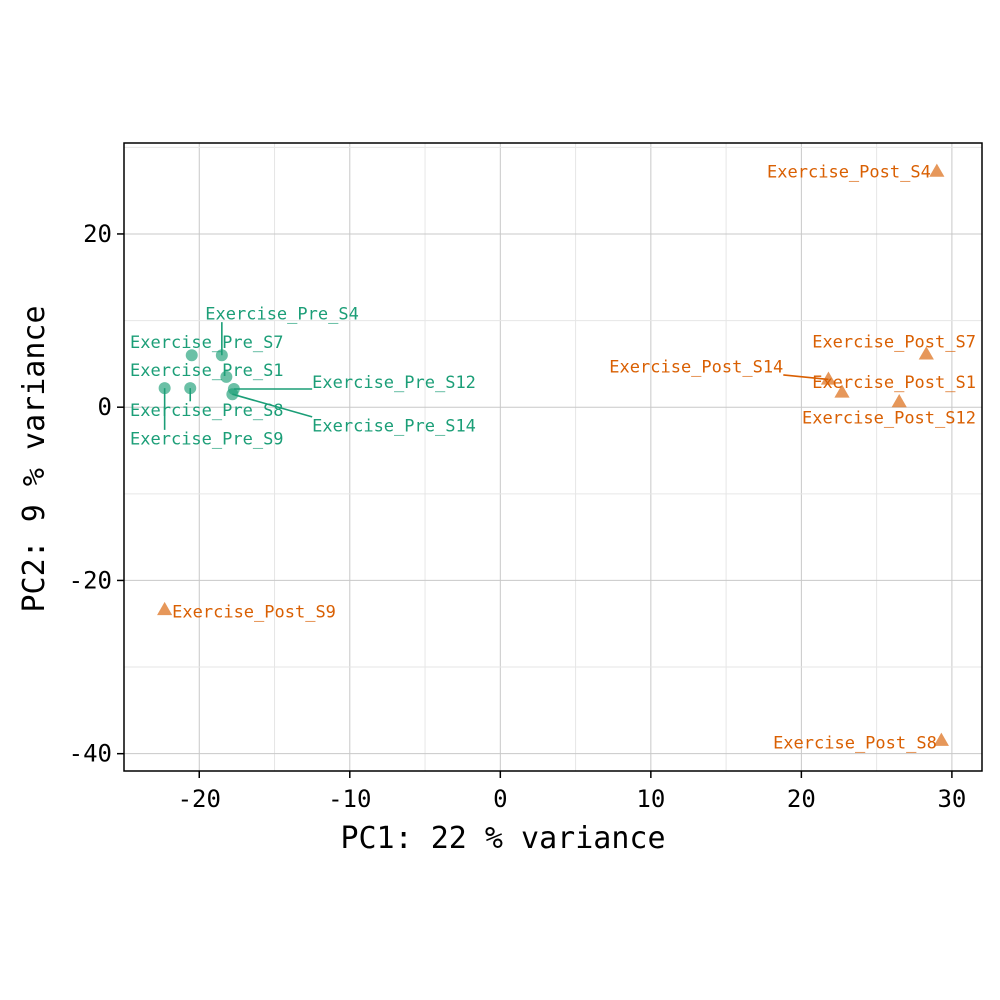 The width and height of the screenshot is (1000, 1000). What do you see at coordinates (207, 411) in the screenshot?
I see `point-label: Exercise_Pre_S8` at bounding box center [207, 411].